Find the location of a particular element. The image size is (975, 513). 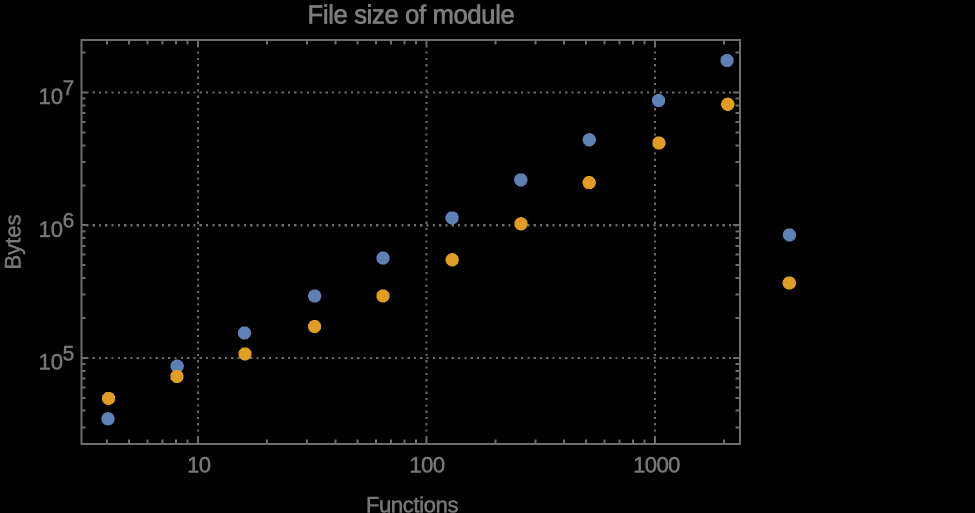

svg-text: Bytes is located at coordinates (13, 241).